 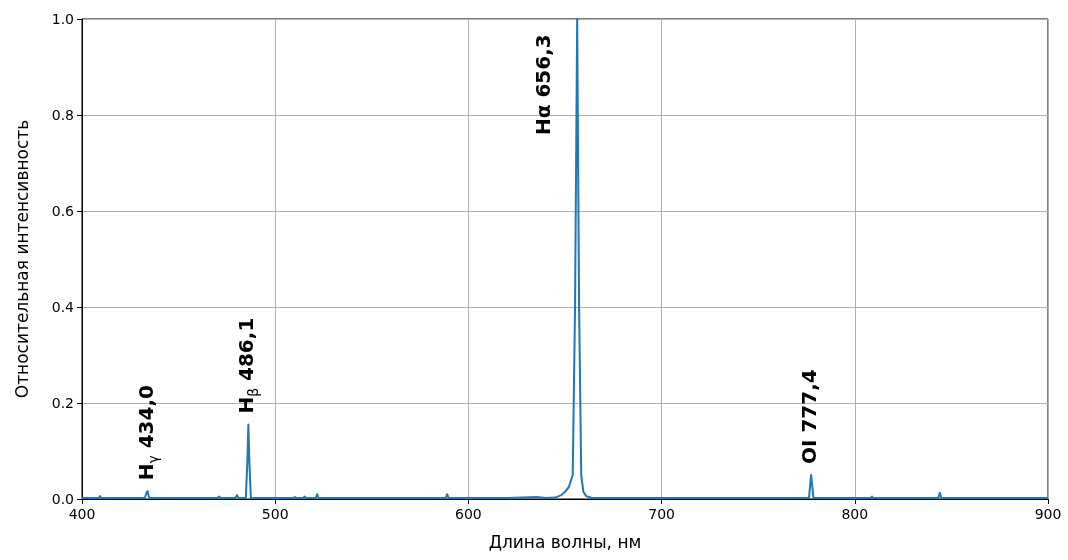 What do you see at coordinates (62, 115) in the screenshot?
I see `y-tick-label: 0.8` at bounding box center [62, 115].